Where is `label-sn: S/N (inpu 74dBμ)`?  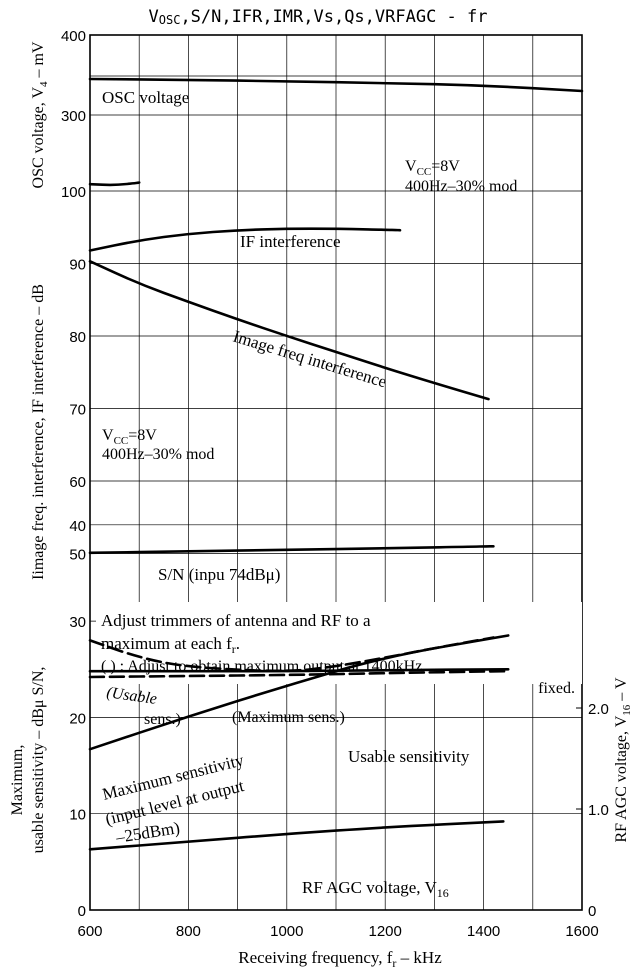 label-sn: S/N (inpu 74dBμ) is located at coordinates (219, 574).